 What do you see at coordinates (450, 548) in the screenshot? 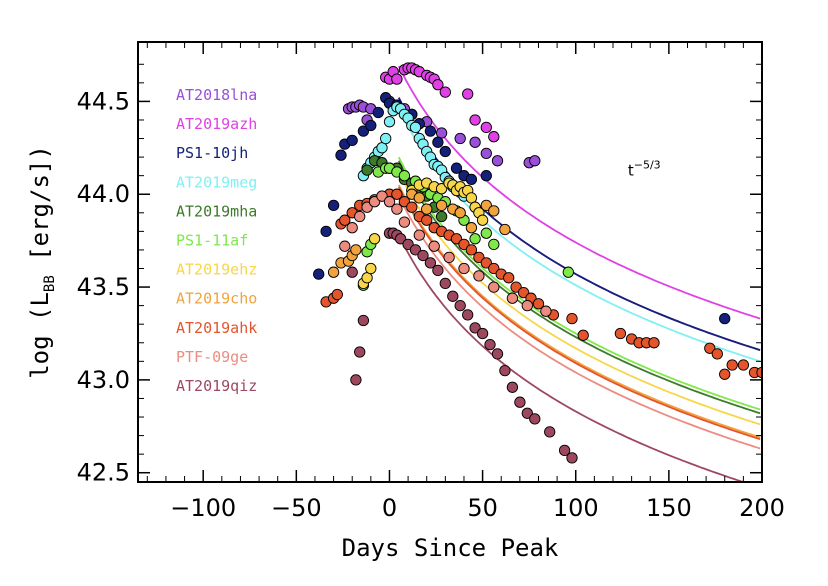
I see `x-axis-label: Days Since Peak` at bounding box center [450, 548].